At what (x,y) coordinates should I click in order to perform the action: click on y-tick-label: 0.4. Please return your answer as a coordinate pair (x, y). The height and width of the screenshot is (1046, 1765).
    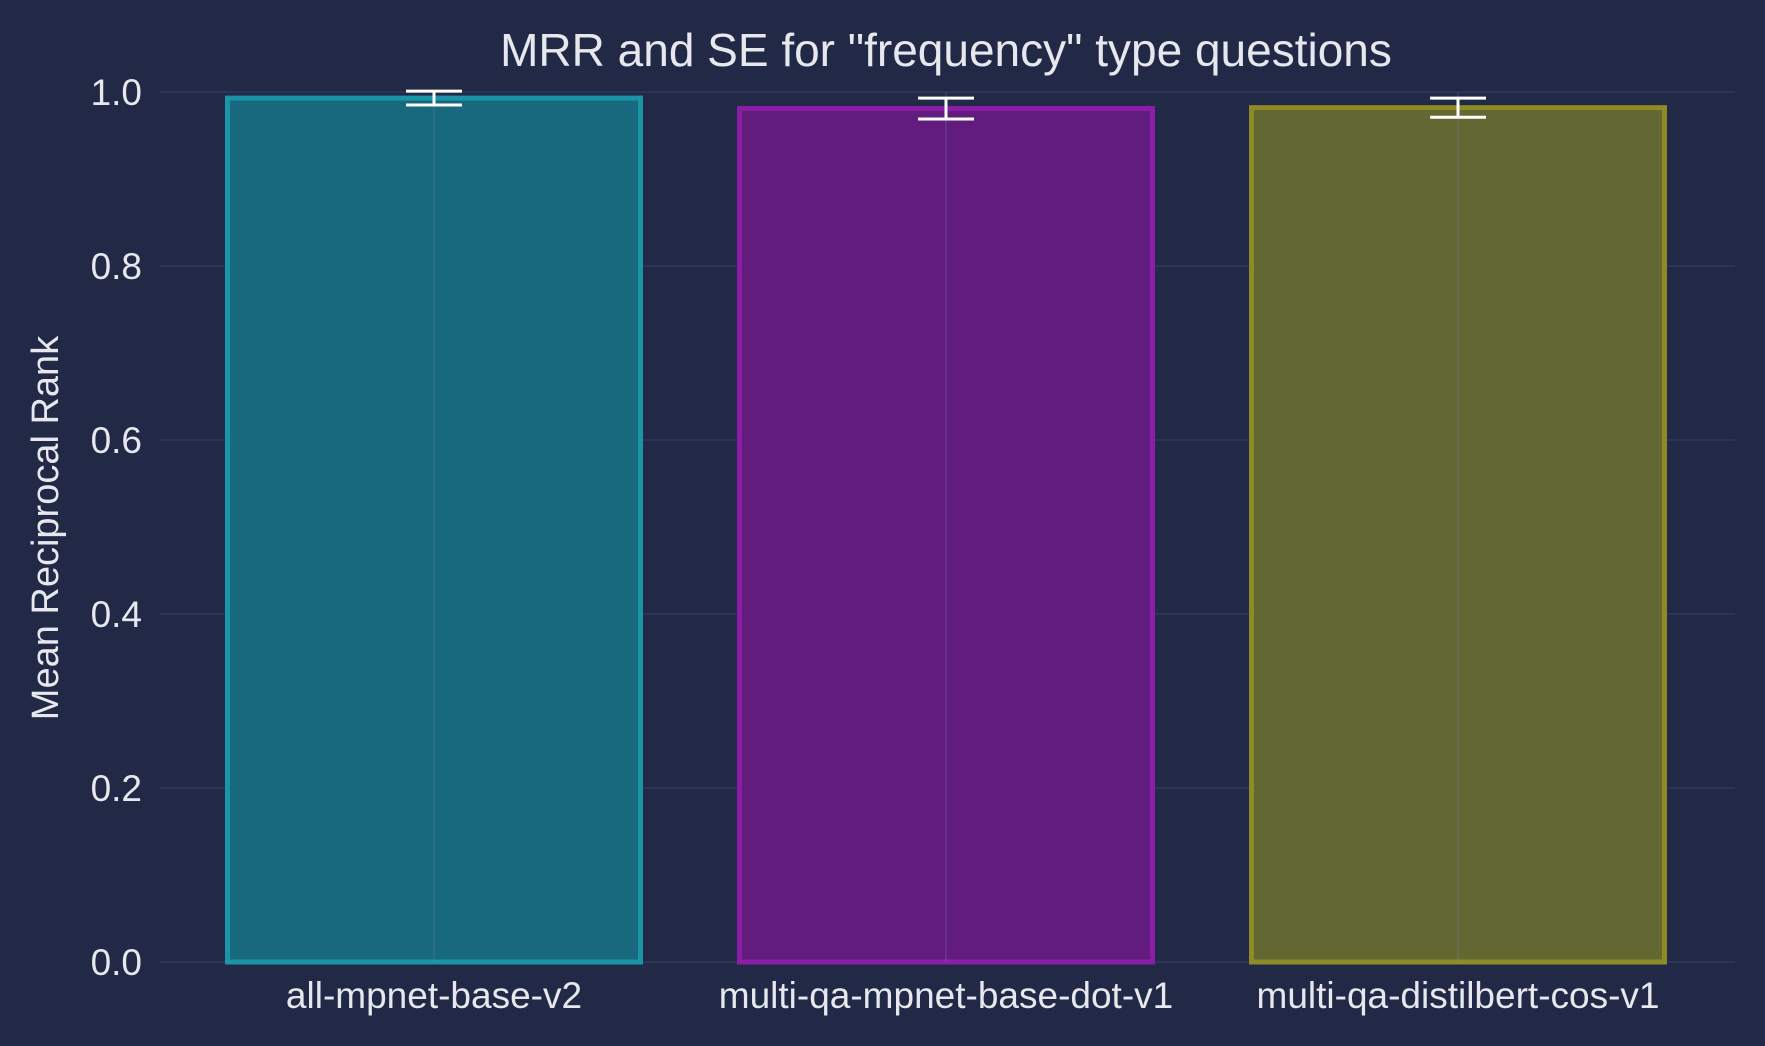
    Looking at the image, I should click on (116, 614).